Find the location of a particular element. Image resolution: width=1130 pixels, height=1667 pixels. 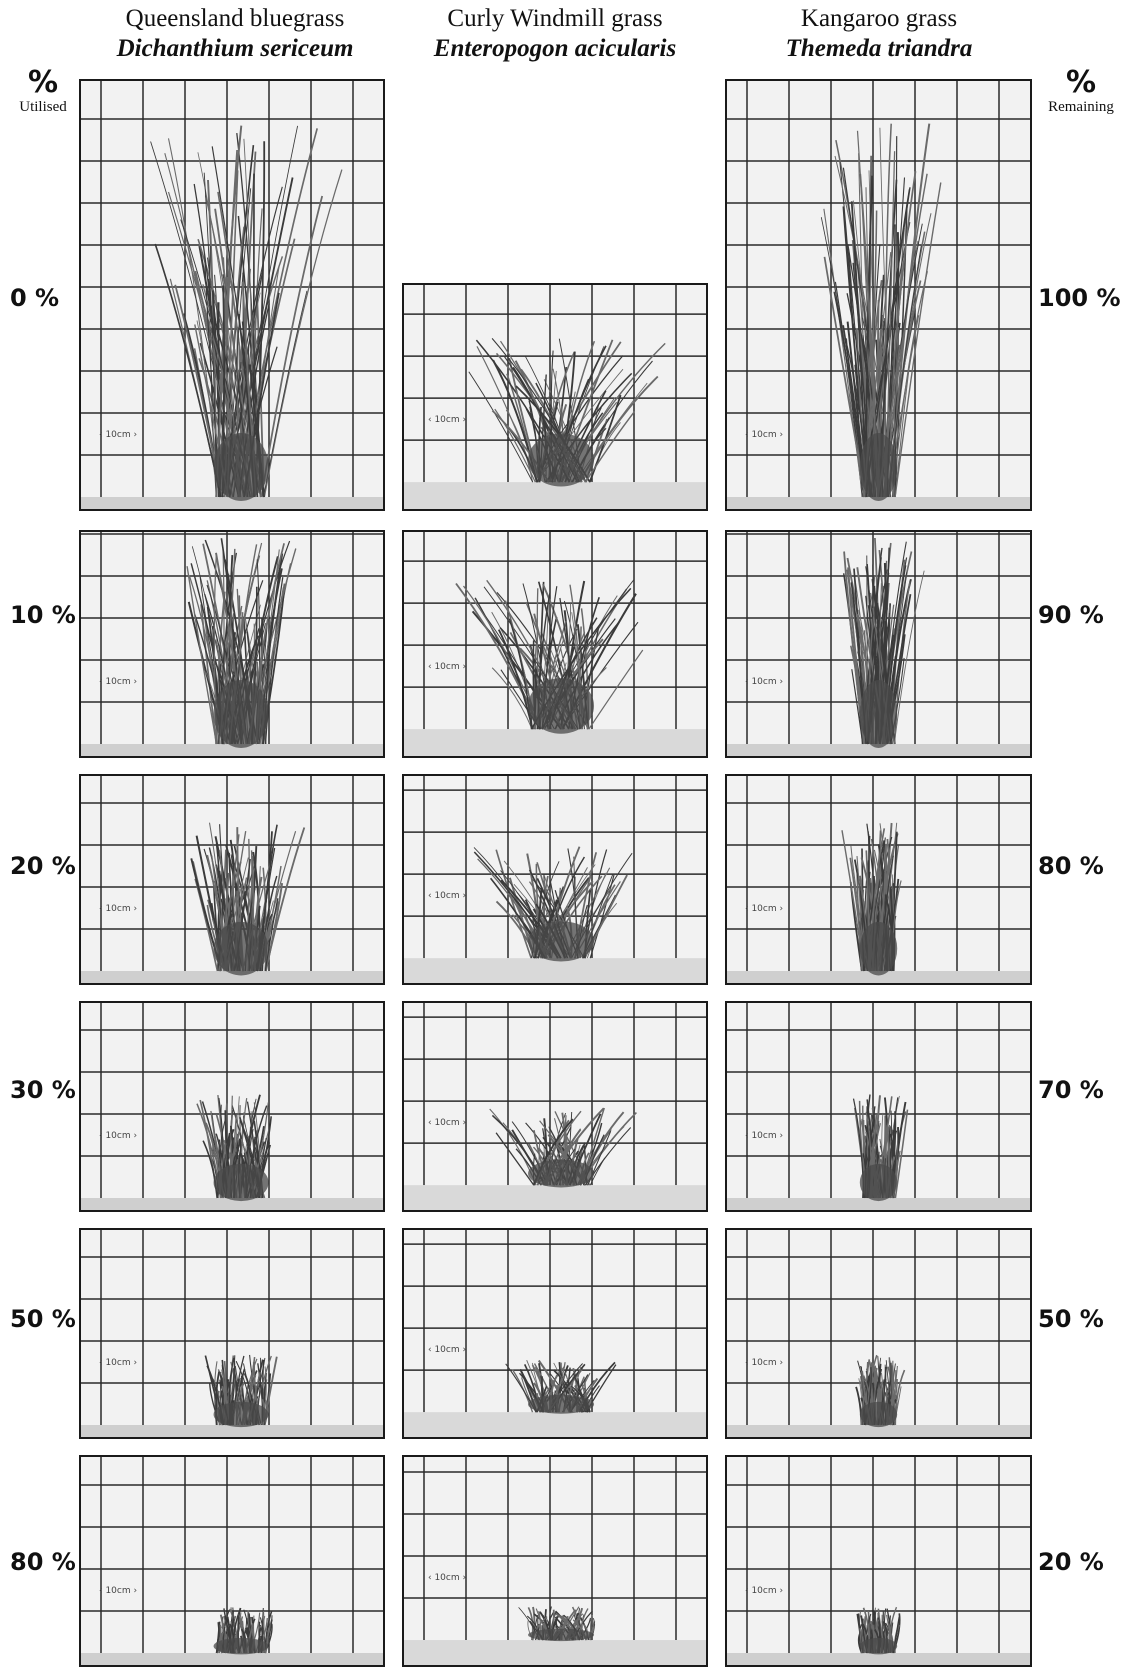

row-label-utilised: 50 % is located at coordinates (43, 1319).